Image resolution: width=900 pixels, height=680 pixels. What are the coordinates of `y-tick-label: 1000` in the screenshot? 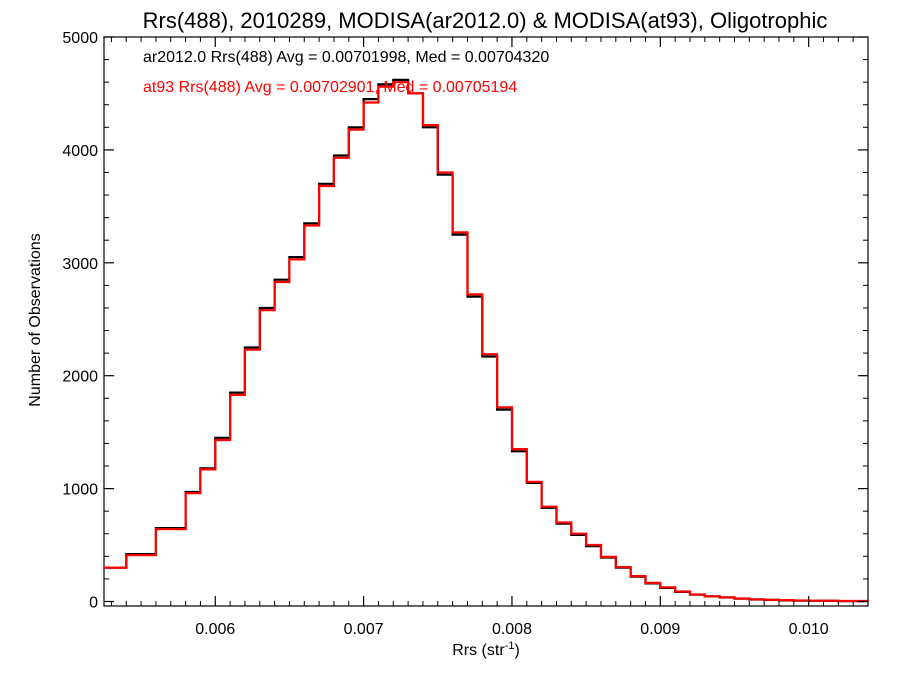 It's located at (80, 490).